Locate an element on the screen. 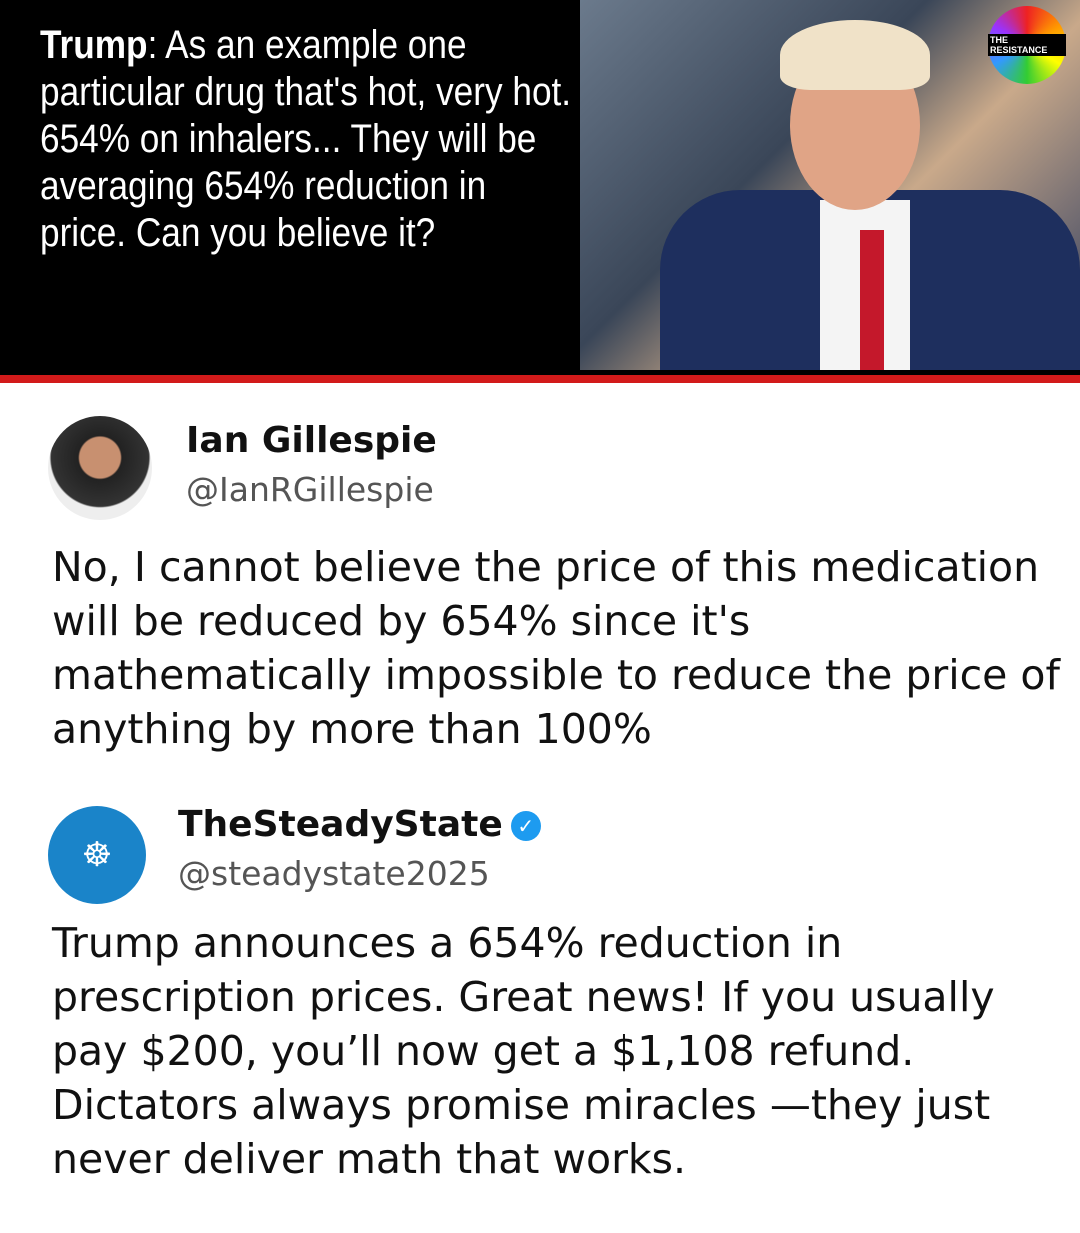  post-author-name: TheSteadyState ✓ is located at coordinates (359, 824).